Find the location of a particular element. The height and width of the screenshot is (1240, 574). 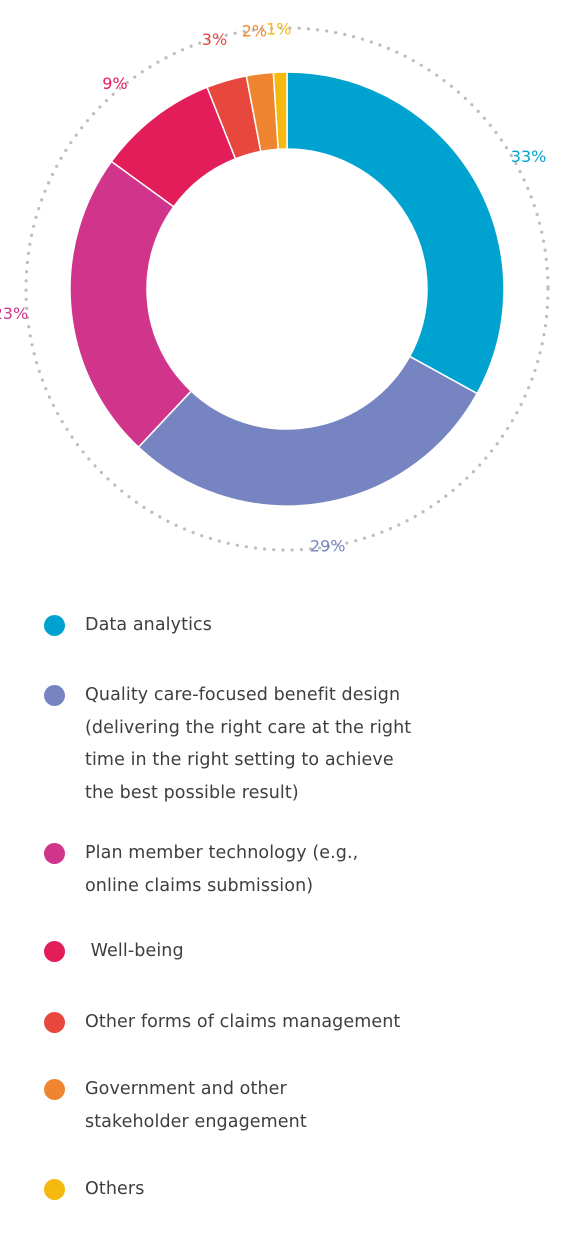

legend-label-line: Other forms of claims management is located at coordinates (243, 1022).